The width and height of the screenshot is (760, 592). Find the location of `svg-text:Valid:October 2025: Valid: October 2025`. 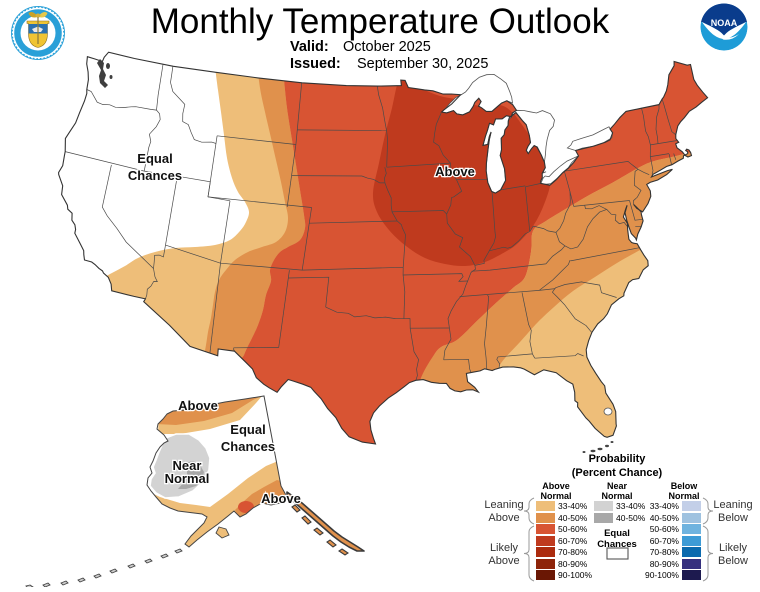

svg-text:Valid:October 2025: Valid: October 2025 is located at coordinates (360, 47).